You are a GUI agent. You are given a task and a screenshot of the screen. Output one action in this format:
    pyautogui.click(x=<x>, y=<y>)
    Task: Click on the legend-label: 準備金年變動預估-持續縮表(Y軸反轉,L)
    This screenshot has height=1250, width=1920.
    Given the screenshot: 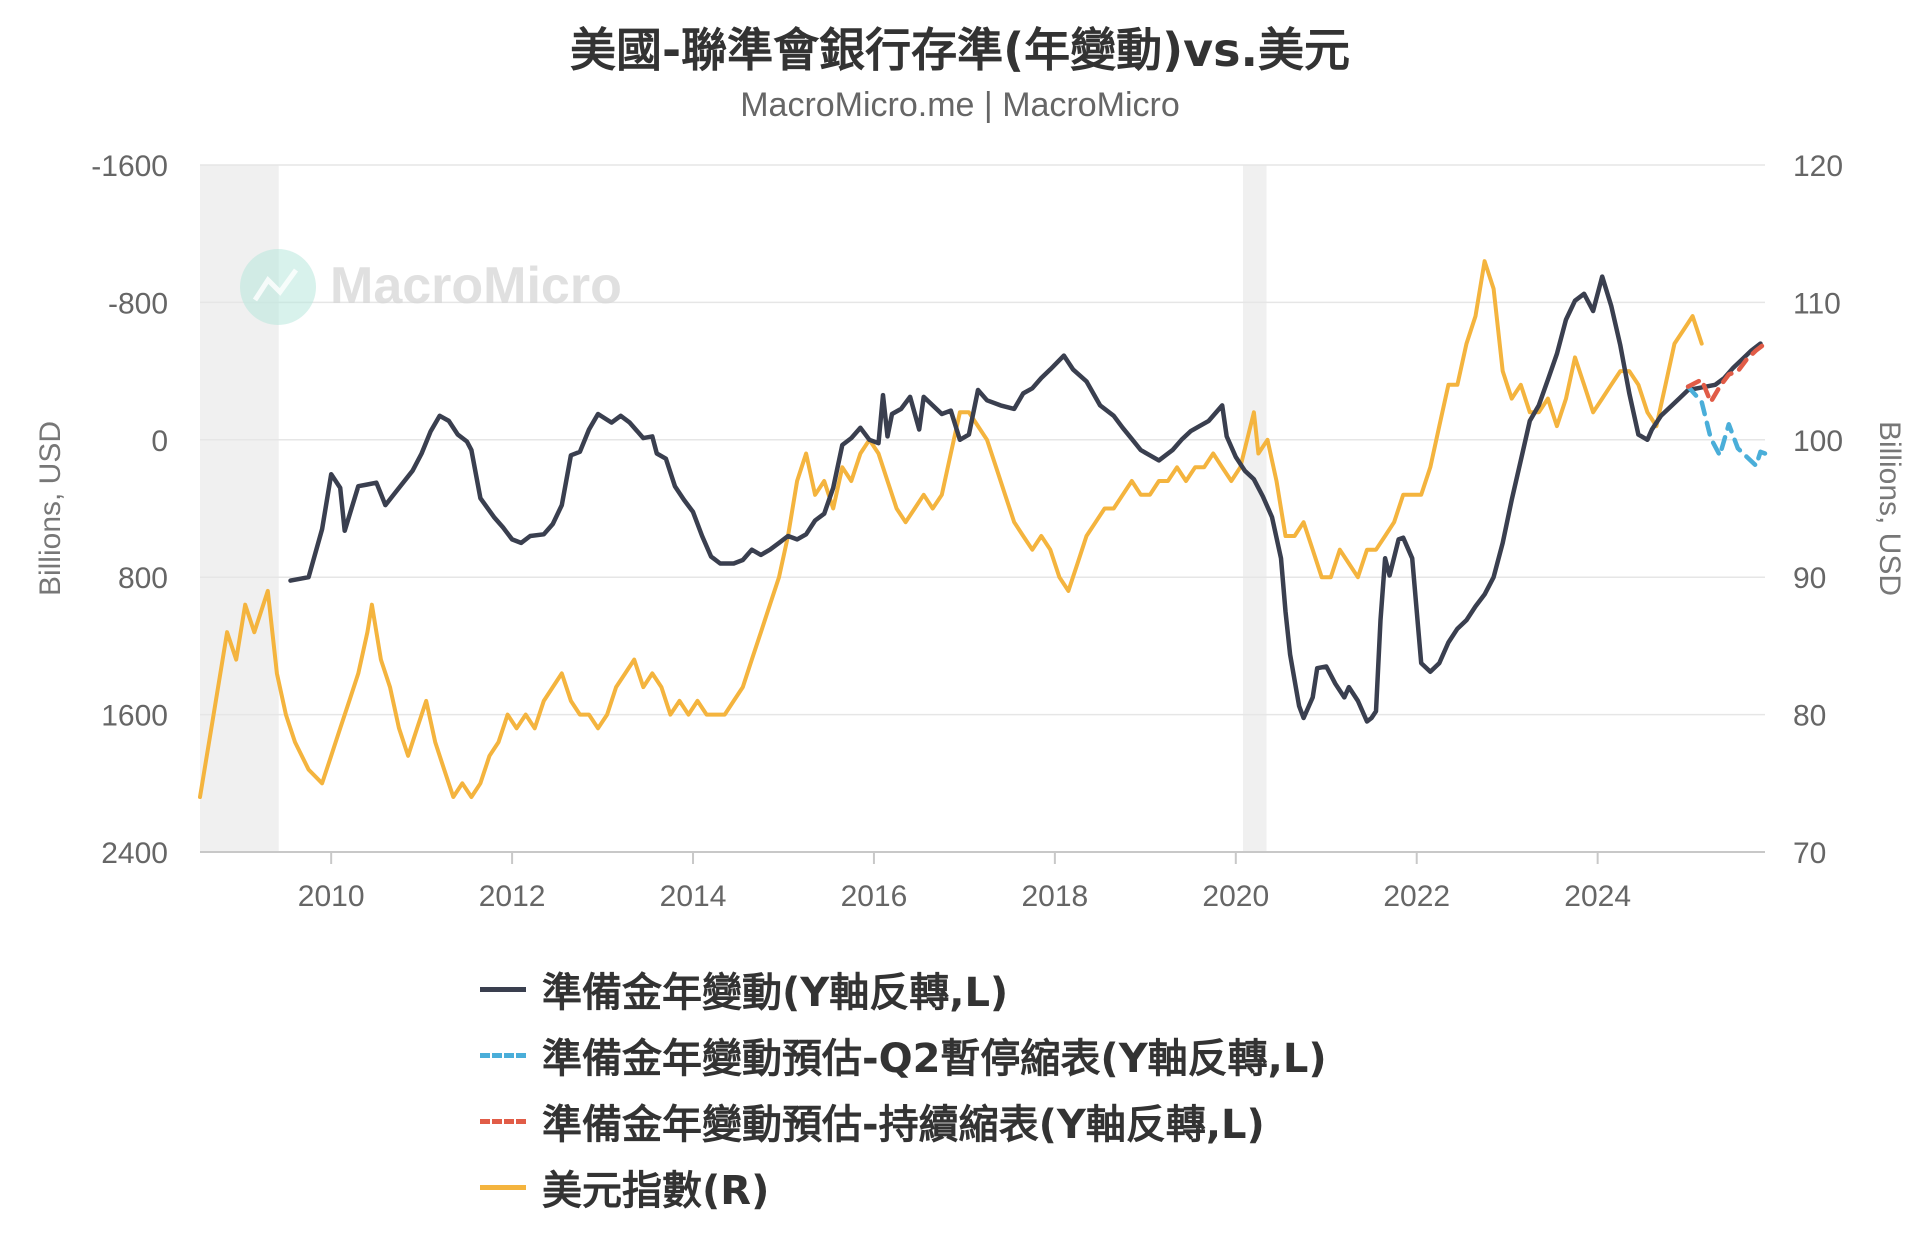 What is the action you would take?
    pyautogui.click(x=903, y=1125)
    